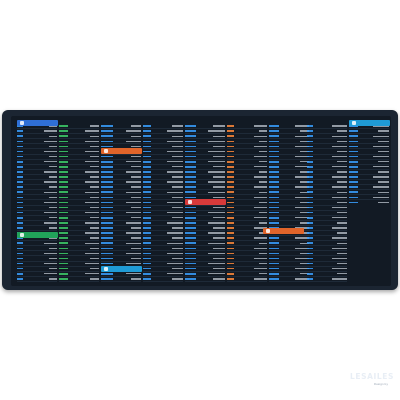 This screenshot has height=400, width=400. Describe the element at coordinates (372, 376) in the screenshot. I see `brand-logo: LESAILES` at that location.